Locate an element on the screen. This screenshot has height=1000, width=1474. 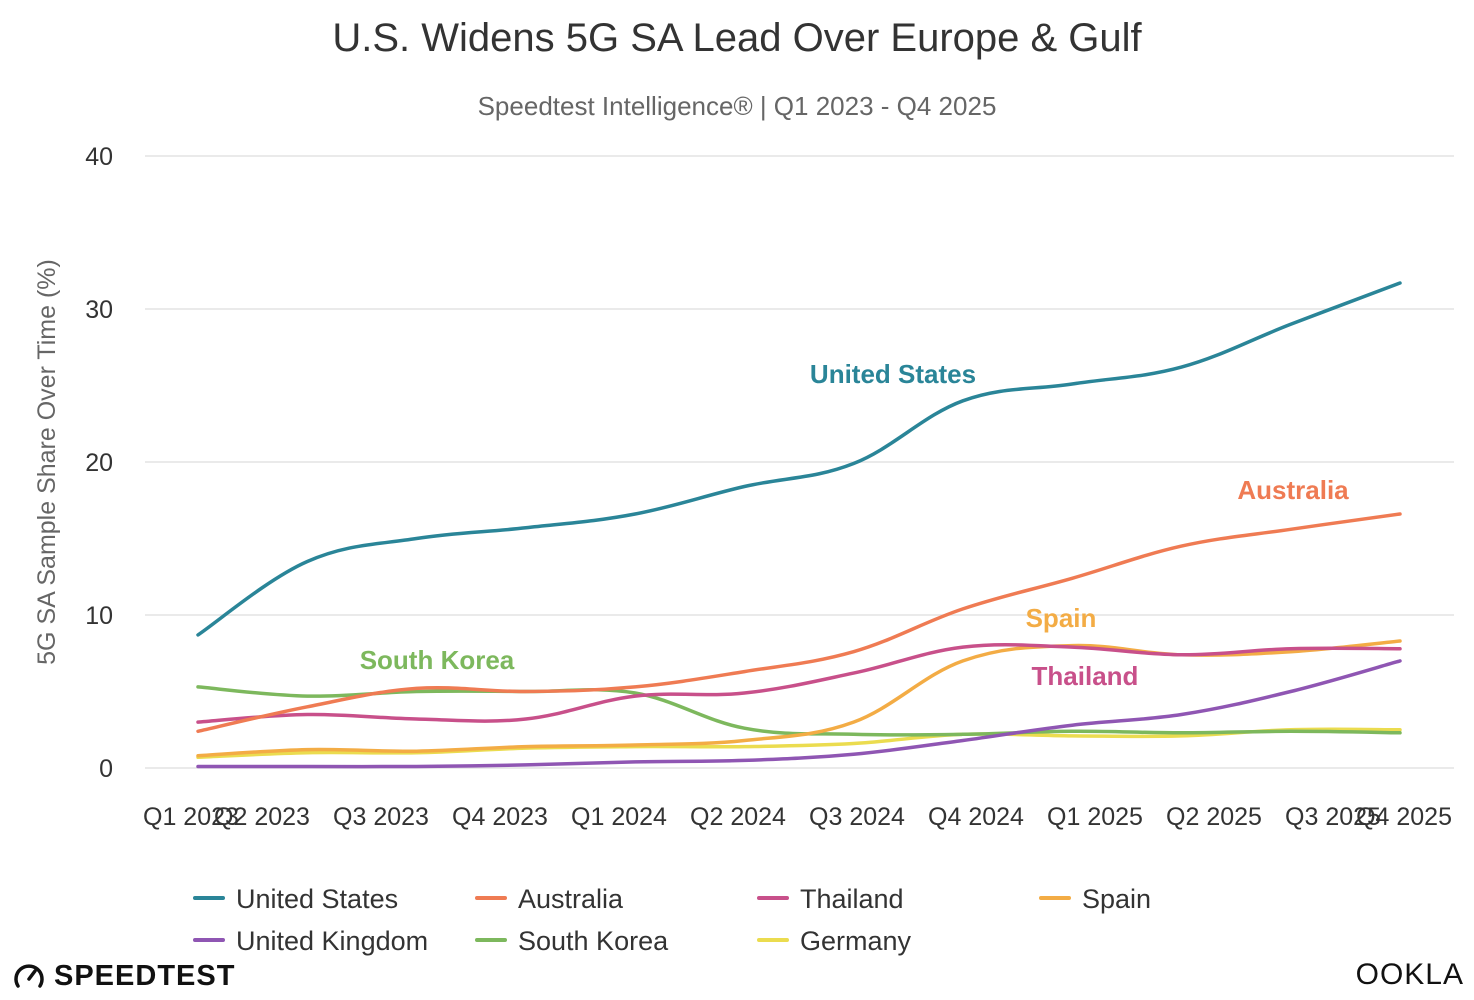
x-tick-label: Q3 2024 is located at coordinates (857, 817).